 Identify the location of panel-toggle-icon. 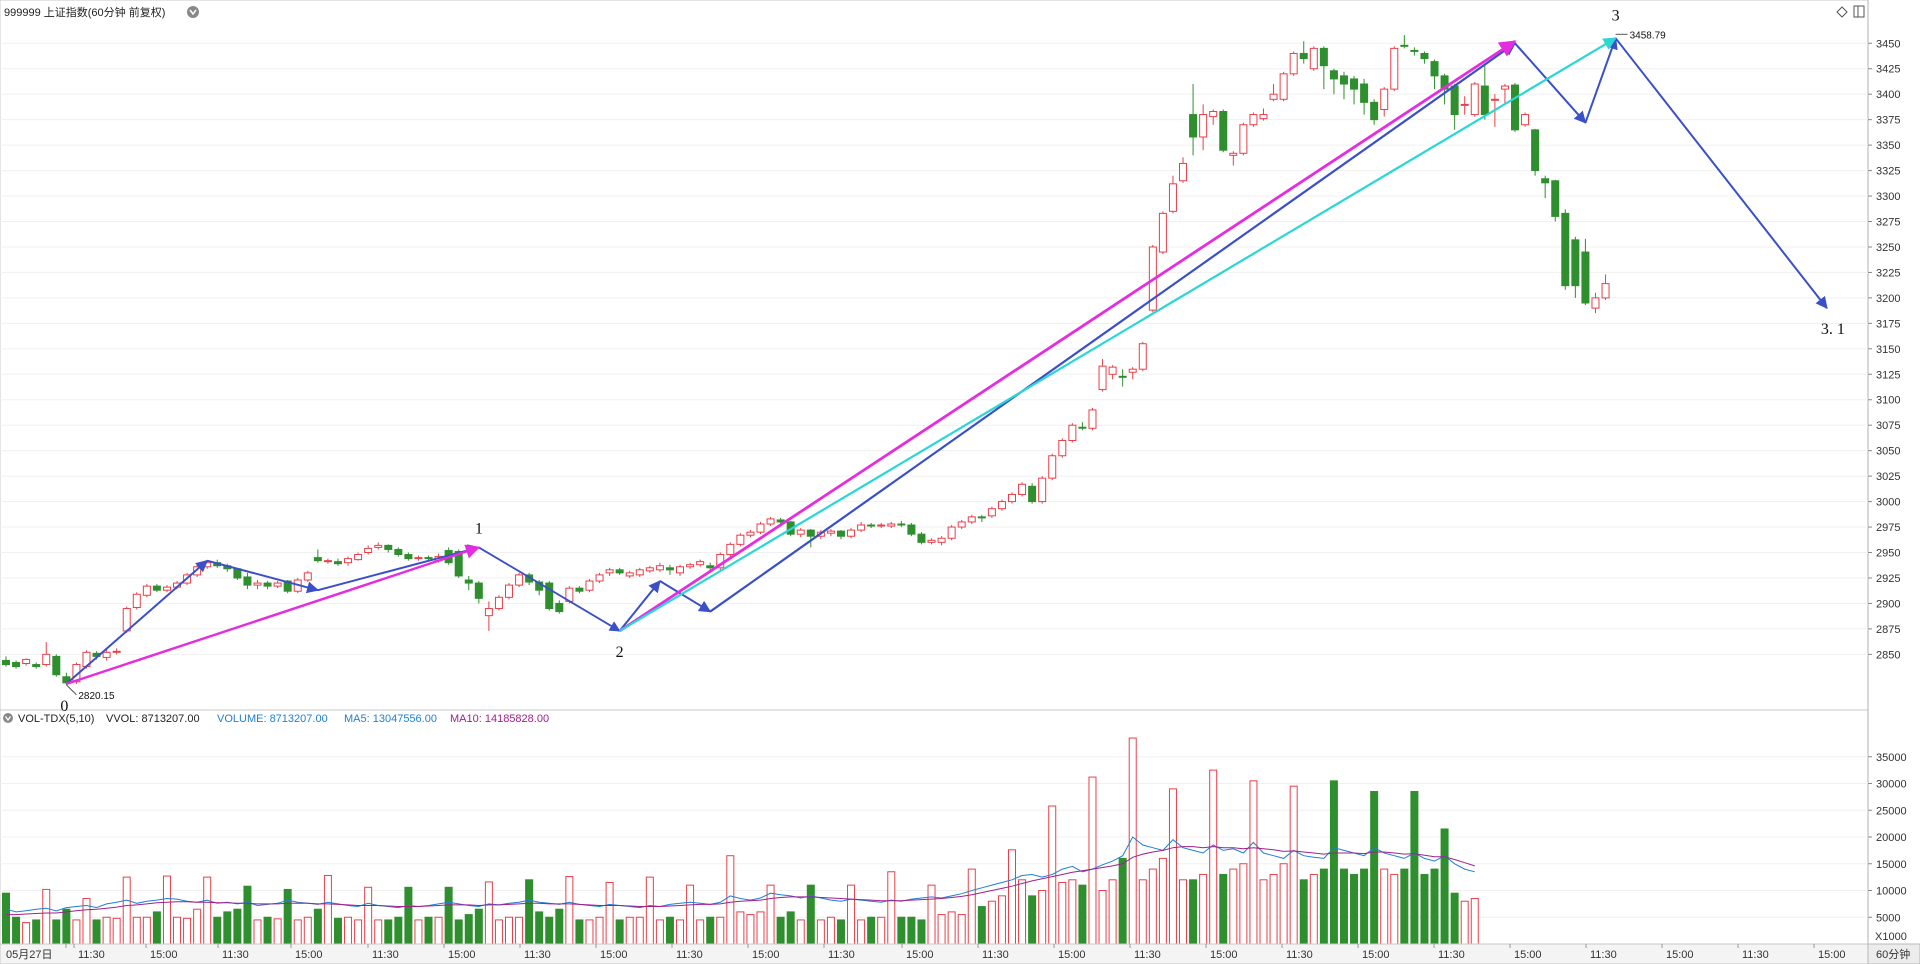
(1859, 11).